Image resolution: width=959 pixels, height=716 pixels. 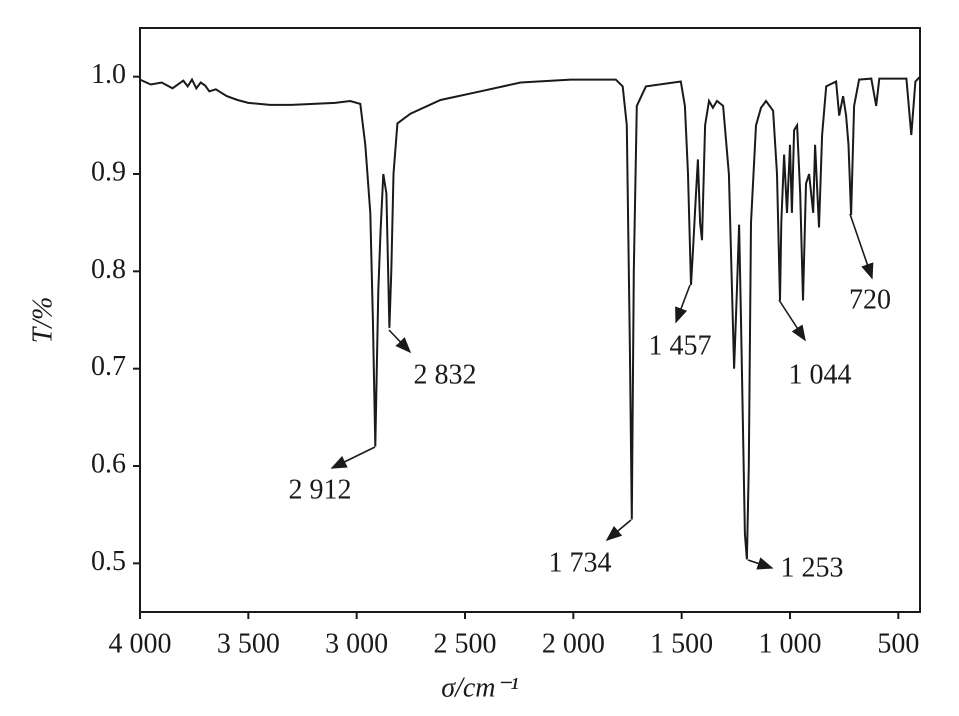 I want to click on peak-label: 1 734, so click(x=580, y=562).